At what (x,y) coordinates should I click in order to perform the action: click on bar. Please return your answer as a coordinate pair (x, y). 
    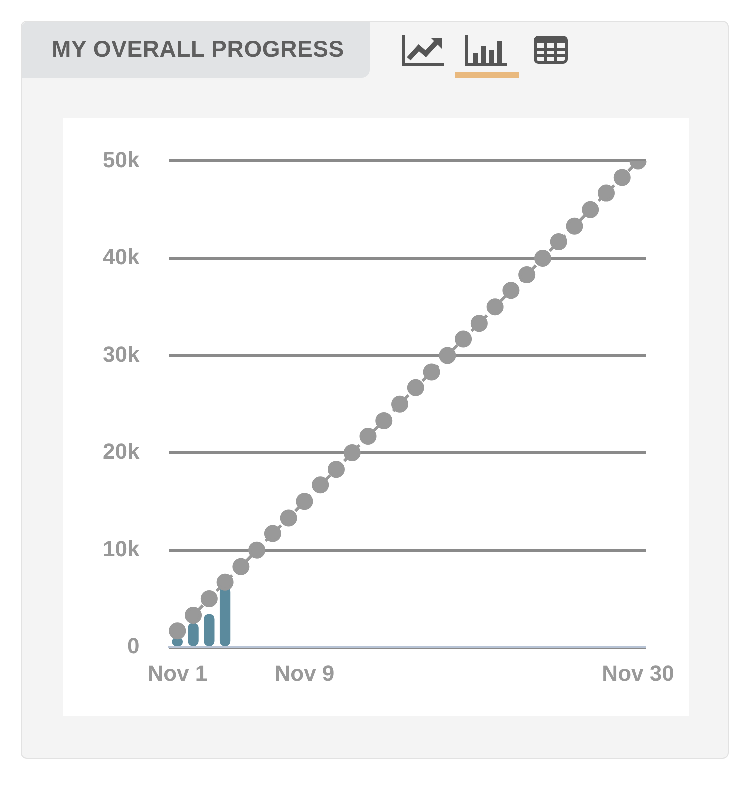
    Looking at the image, I should click on (209, 630).